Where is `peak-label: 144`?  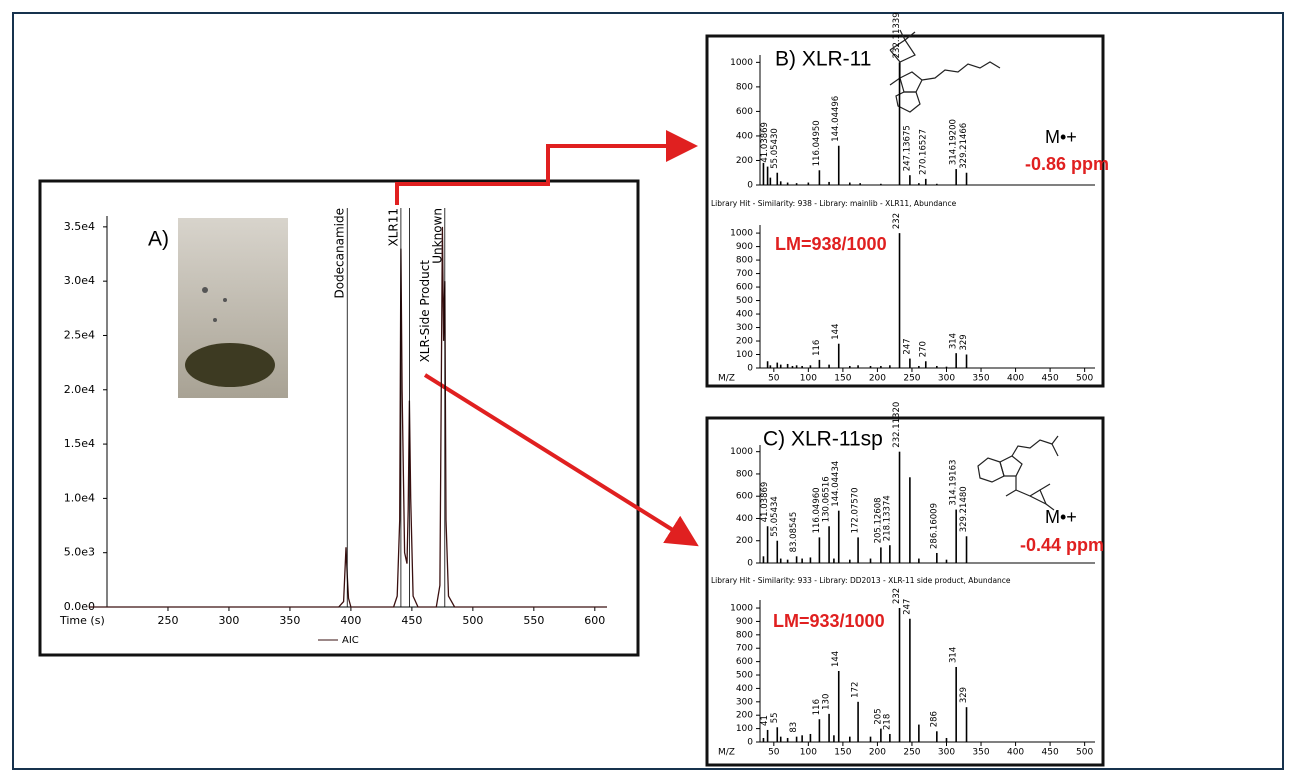
peak-label: 144 is located at coordinates (836, 331).